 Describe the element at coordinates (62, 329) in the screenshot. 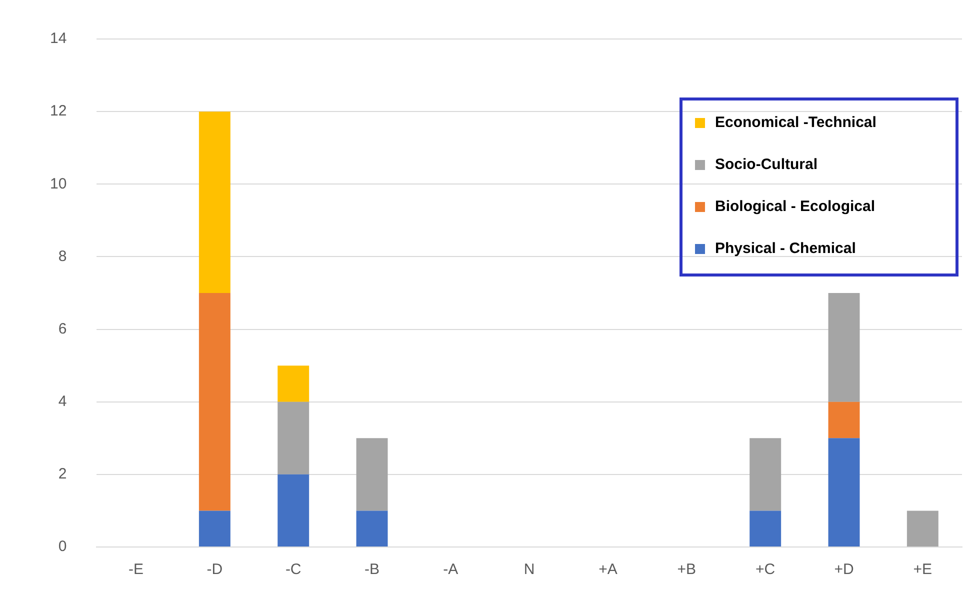

I see `y-tick-label: 6` at that location.